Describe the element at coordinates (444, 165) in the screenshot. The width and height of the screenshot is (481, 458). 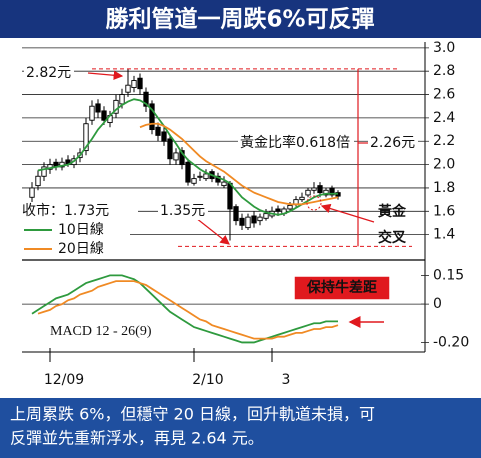
I see `y-tick-label: 2.0` at that location.